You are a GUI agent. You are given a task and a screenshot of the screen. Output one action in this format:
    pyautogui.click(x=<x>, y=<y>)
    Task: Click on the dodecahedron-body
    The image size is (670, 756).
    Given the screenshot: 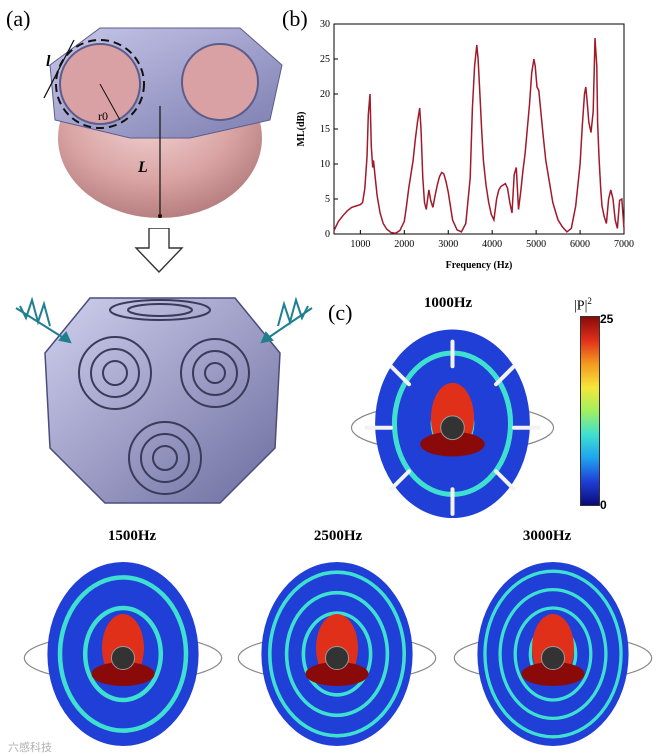 What is the action you would take?
    pyautogui.click(x=162, y=400)
    